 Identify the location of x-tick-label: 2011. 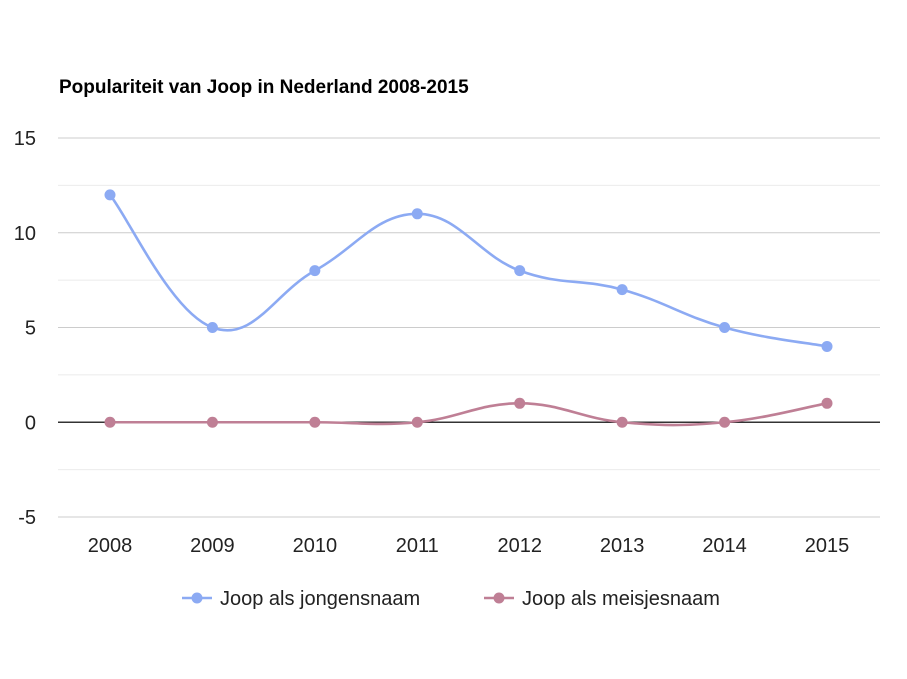
(417, 546).